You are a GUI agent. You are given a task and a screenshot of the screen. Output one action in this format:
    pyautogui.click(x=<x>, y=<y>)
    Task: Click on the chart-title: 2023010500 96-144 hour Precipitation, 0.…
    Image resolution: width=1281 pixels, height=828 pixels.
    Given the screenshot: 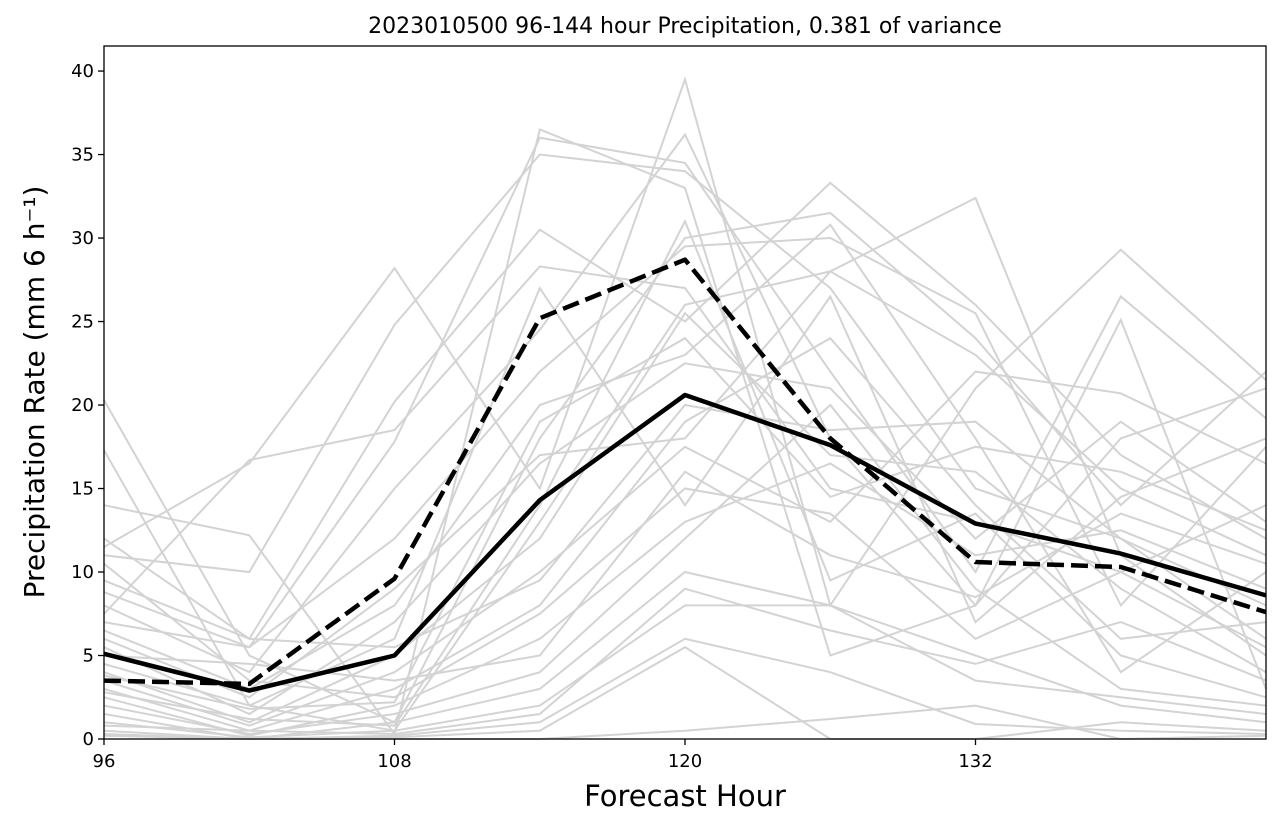 What is the action you would take?
    pyautogui.click(x=685, y=26)
    